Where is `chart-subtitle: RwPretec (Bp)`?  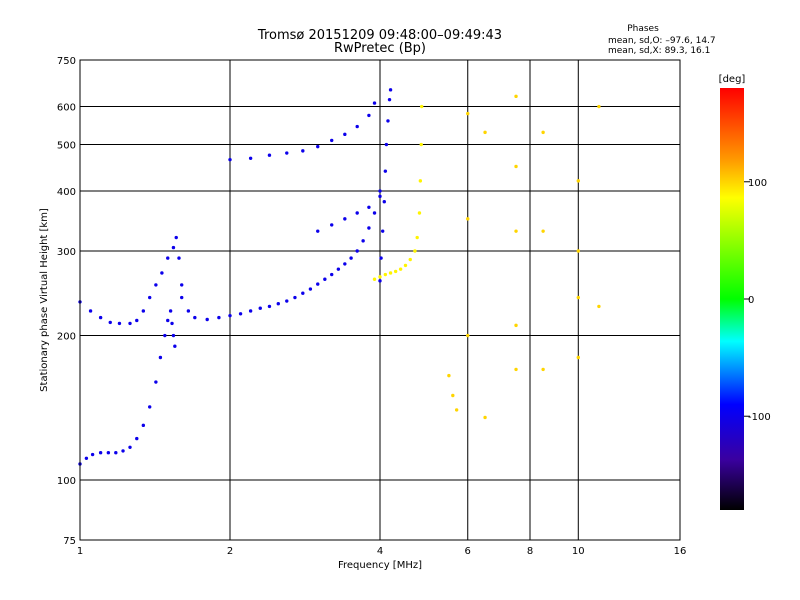
chart-subtitle: RwPretec (Bp) is located at coordinates (380, 48).